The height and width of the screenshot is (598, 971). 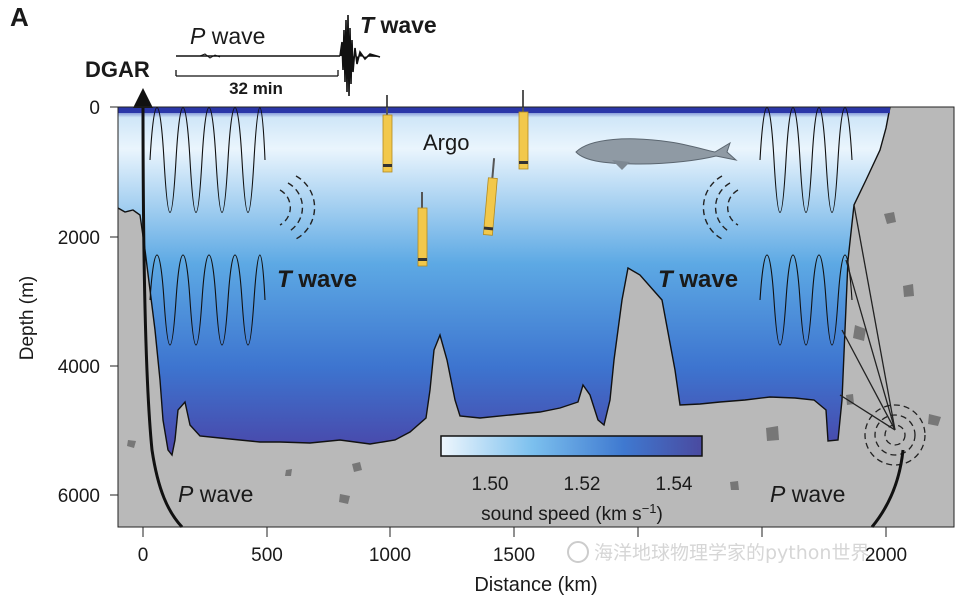 What do you see at coordinates (79, 367) in the screenshot?
I see `y-tick-label: 4000` at bounding box center [79, 367].